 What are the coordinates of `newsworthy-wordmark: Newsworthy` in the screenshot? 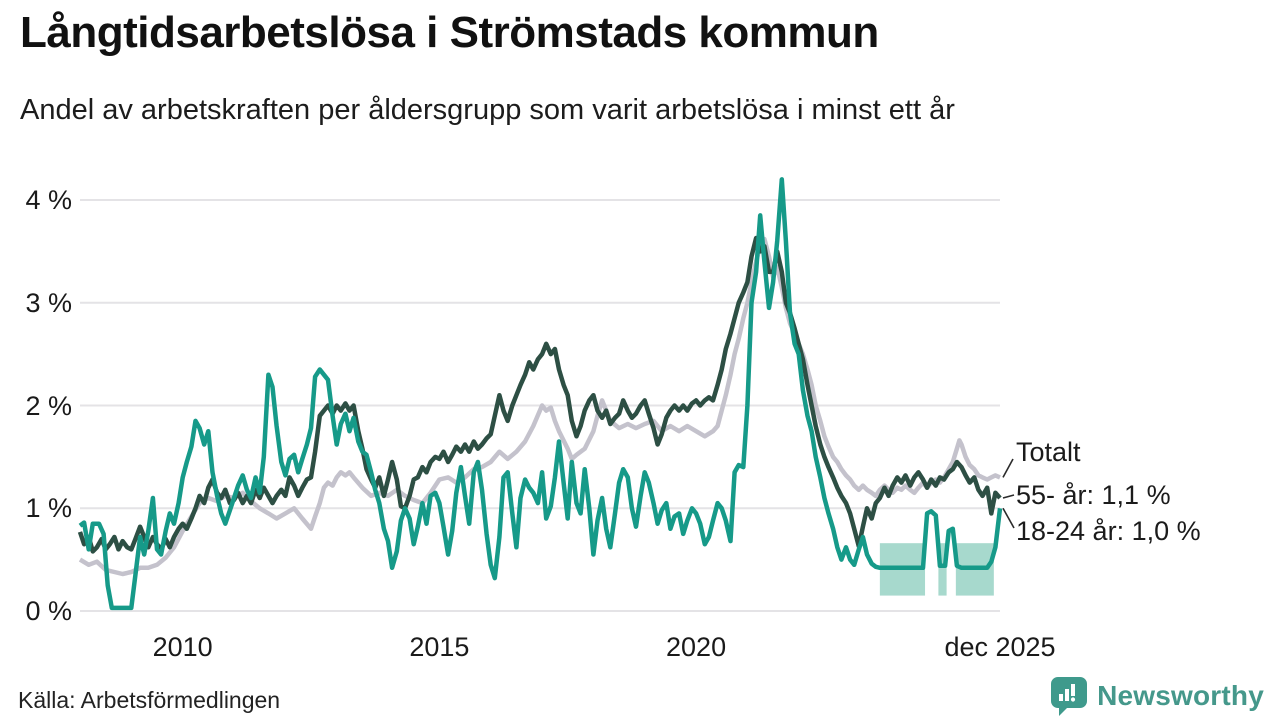 It's located at (1180, 695).